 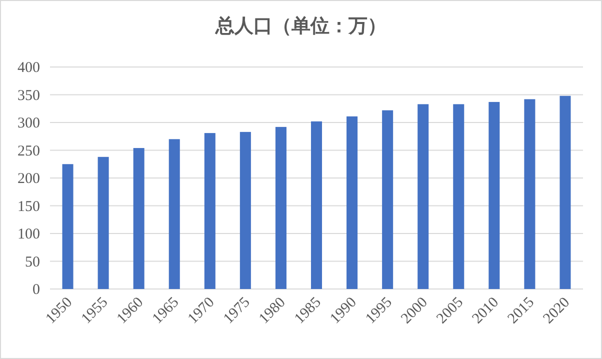 What do you see at coordinates (29, 234) in the screenshot?
I see `y-tick-label: 100` at bounding box center [29, 234].